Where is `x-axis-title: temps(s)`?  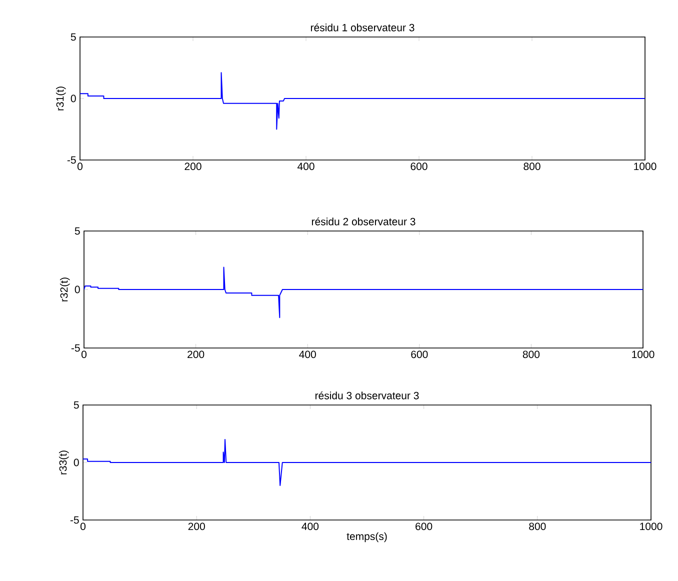 x-axis-title: temps(s) is located at coordinates (366, 537).